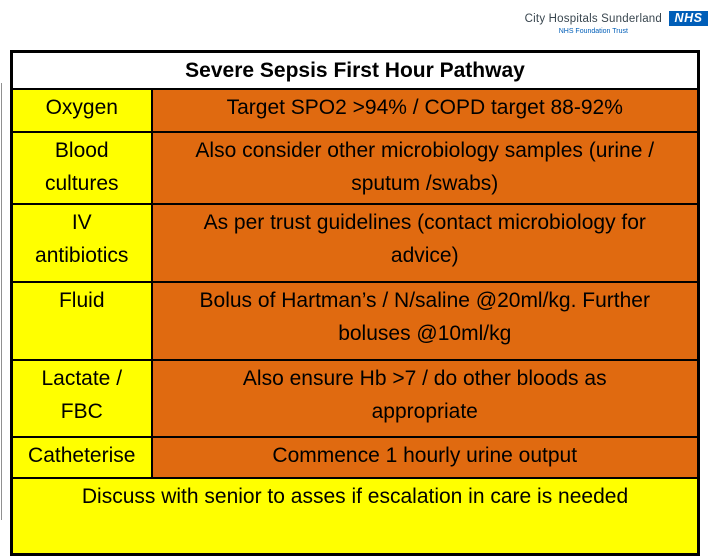  What do you see at coordinates (81, 168) in the screenshot?
I see `row-label-blood-cultures: Blood cultures` at bounding box center [81, 168].